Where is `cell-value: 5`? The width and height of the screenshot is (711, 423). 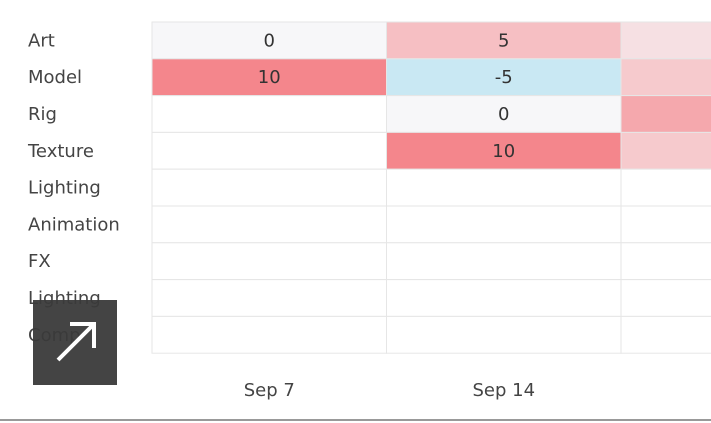
cell-value: 5 is located at coordinates (503, 40).